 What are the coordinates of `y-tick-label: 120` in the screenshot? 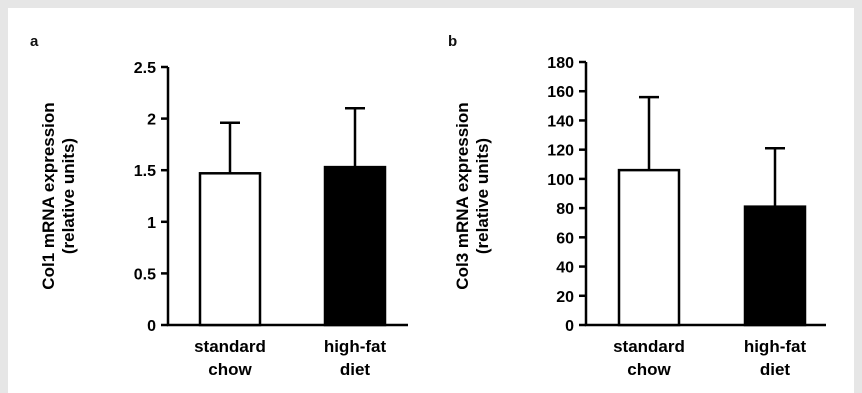 It's located at (560, 151).